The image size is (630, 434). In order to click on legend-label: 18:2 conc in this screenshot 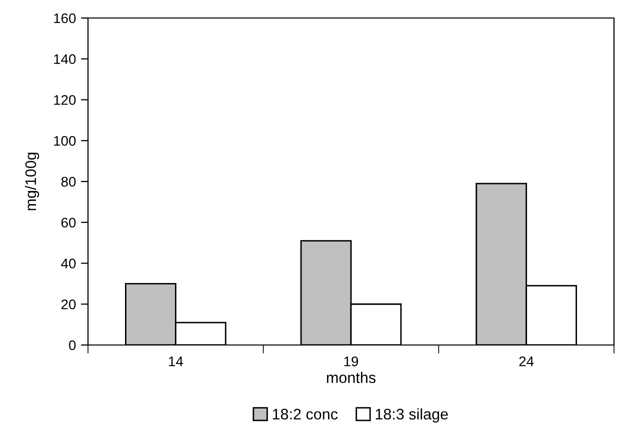, I will do `click(305, 414)`.